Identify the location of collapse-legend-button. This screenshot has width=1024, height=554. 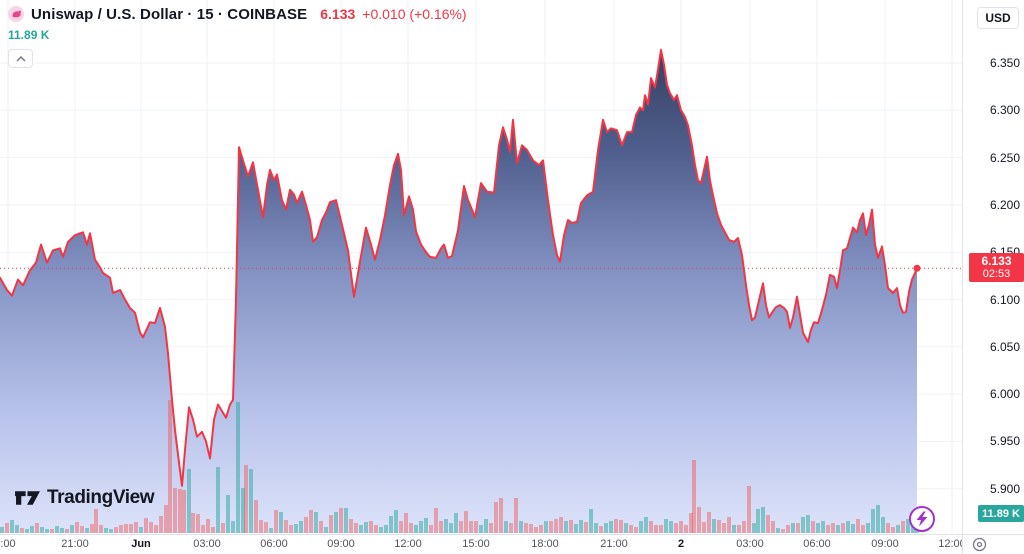
(20, 58).